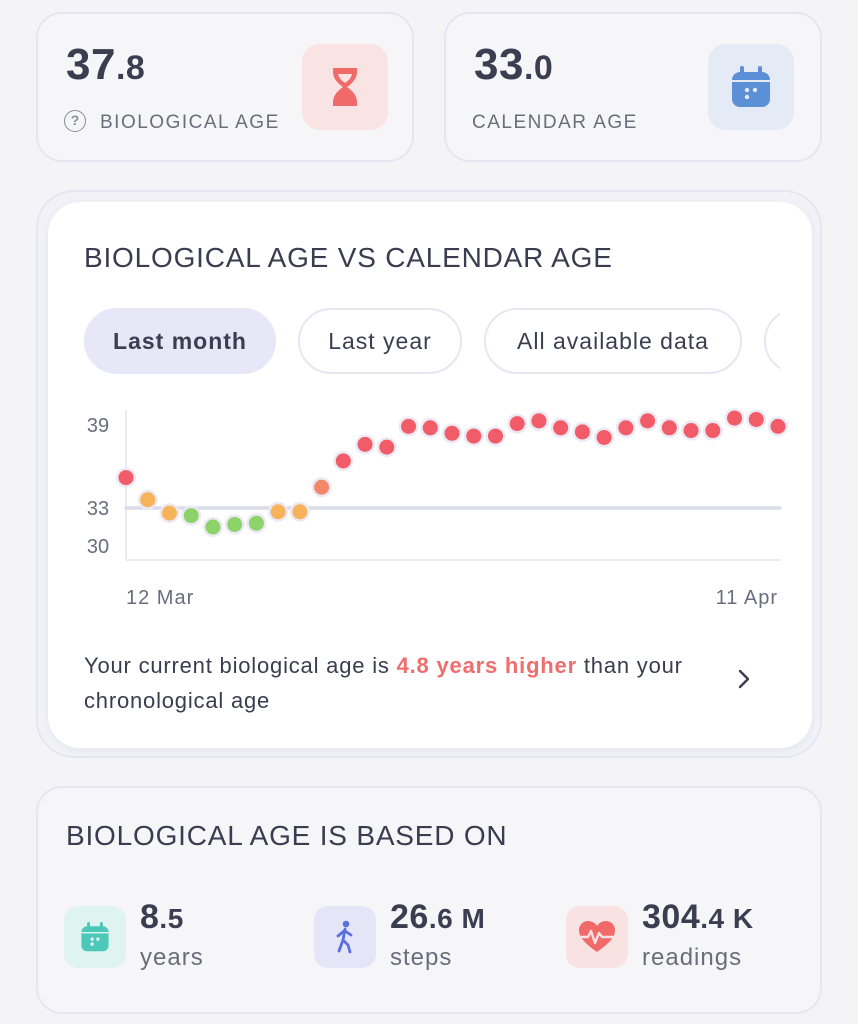 The height and width of the screenshot is (1024, 858). Describe the element at coordinates (225, 87) in the screenshot. I see `biological-age-card: 37.8 ? BIOLOGICAL AGE` at that location.